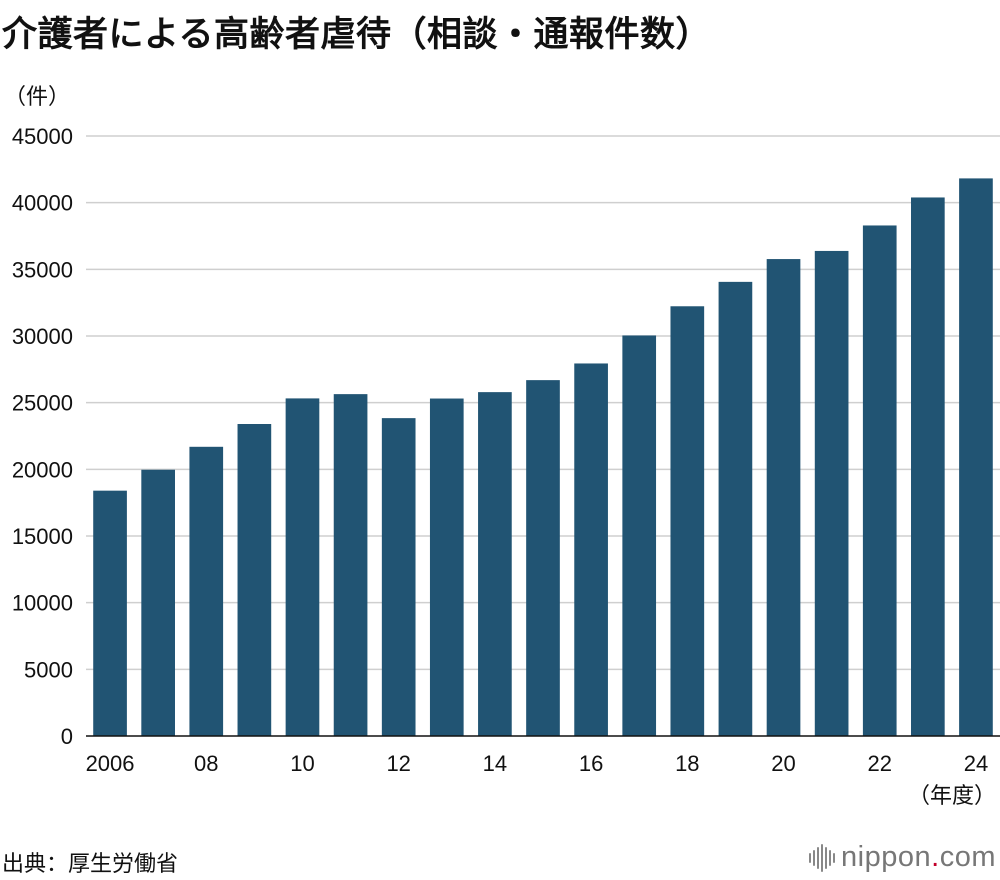 The height and width of the screenshot is (880, 1000). Describe the element at coordinates (822, 857) in the screenshot. I see `nippon-wave-icon` at that location.